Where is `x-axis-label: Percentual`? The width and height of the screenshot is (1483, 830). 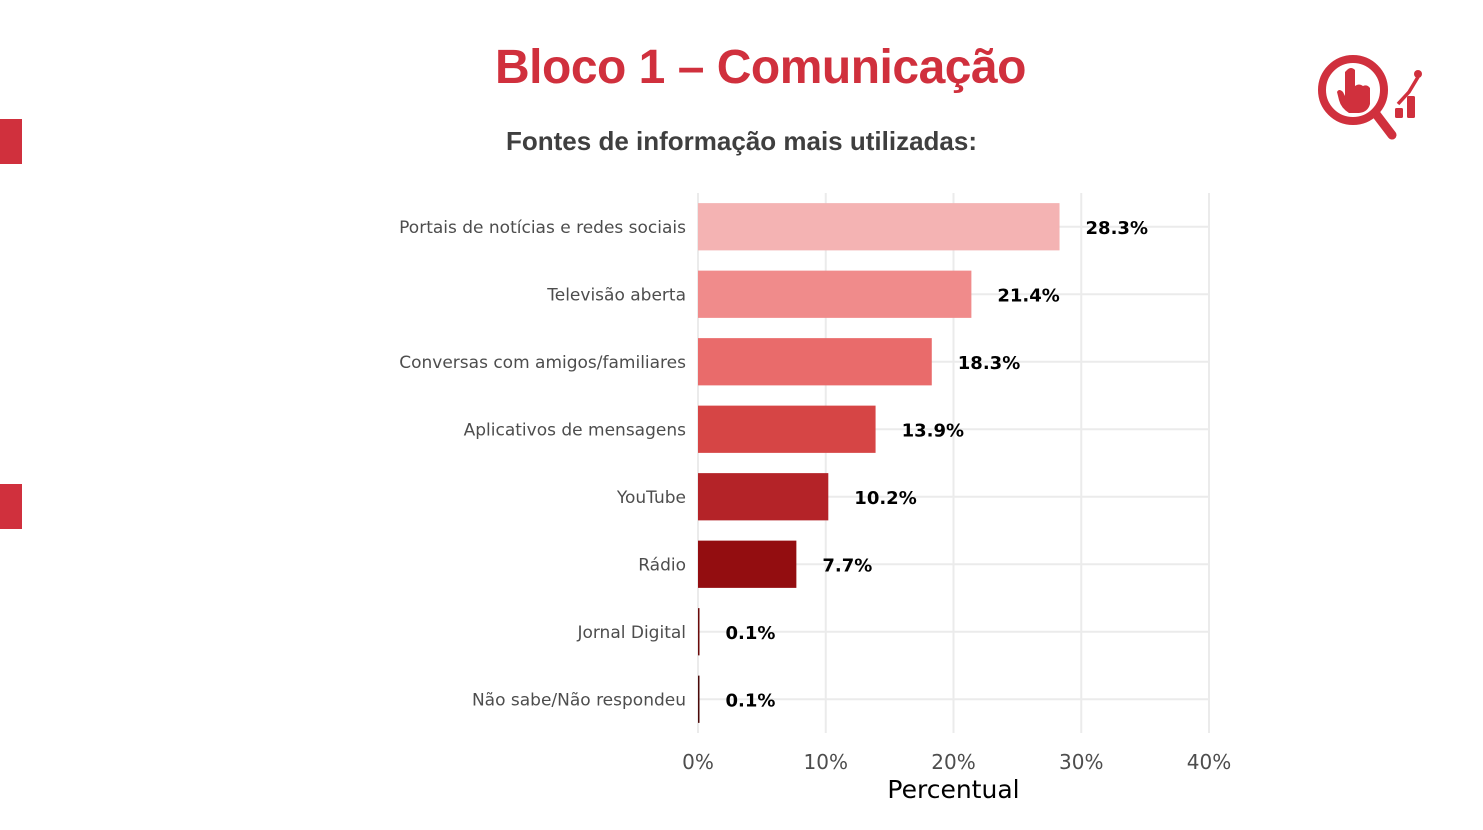 x-axis-label: Percentual is located at coordinates (953, 789).